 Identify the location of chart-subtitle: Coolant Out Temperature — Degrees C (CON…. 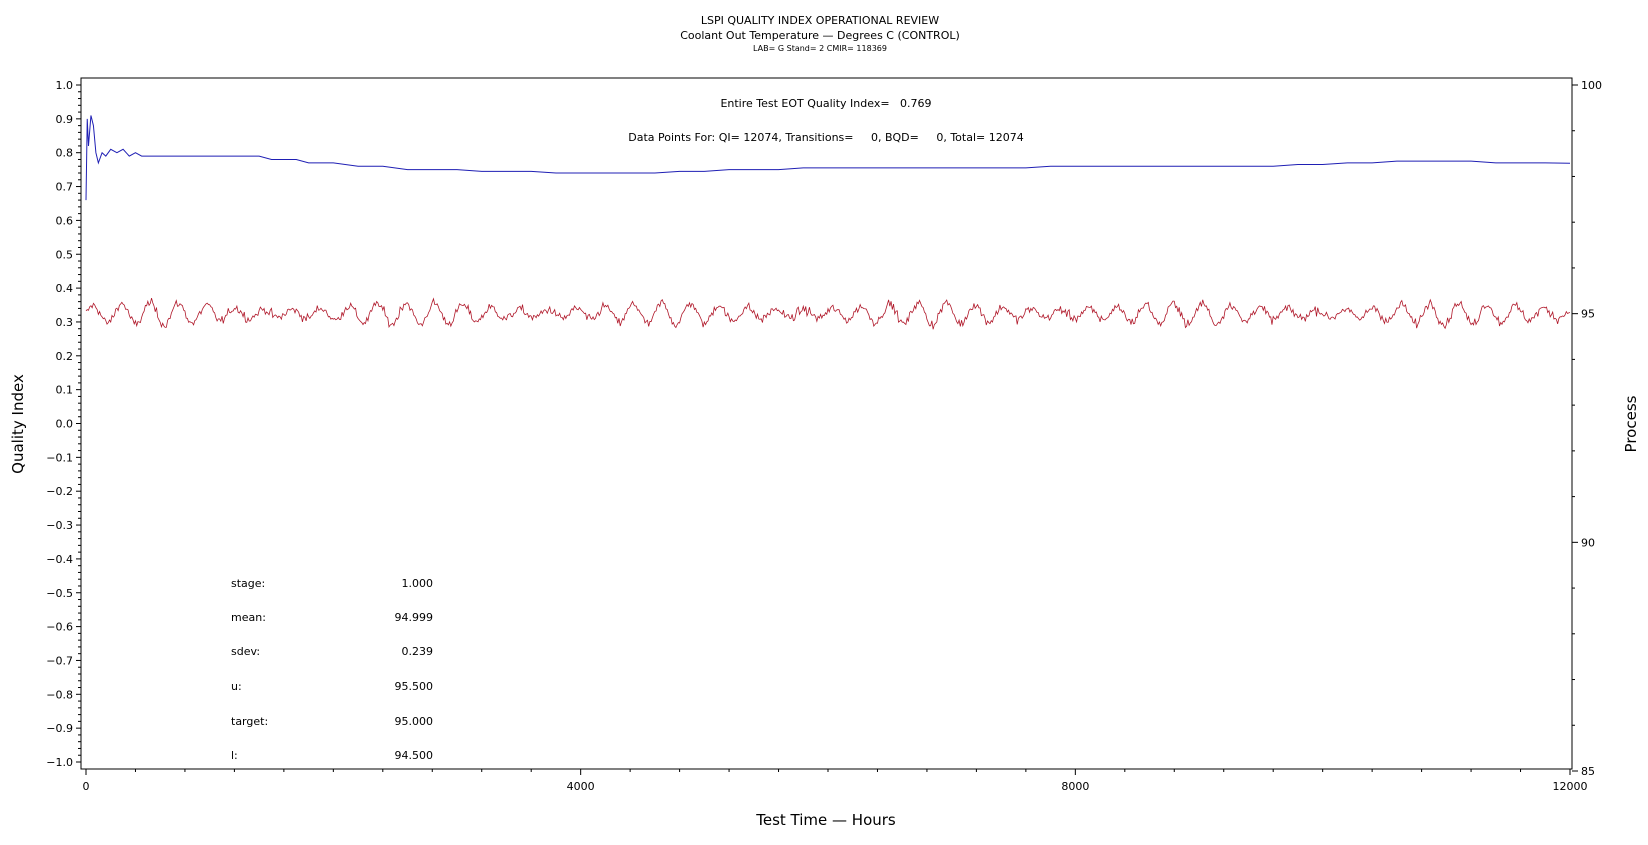
(820, 35).